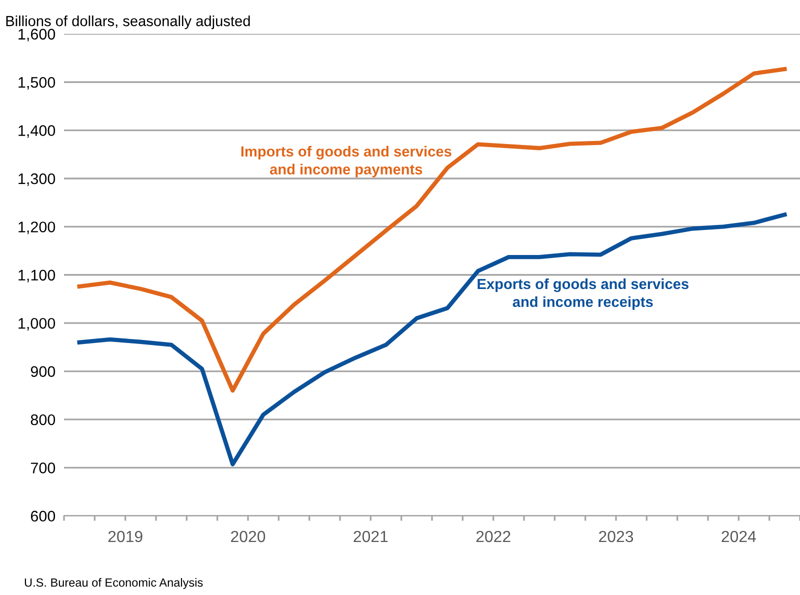  I want to click on x-tick-label: 2020, so click(248, 536).